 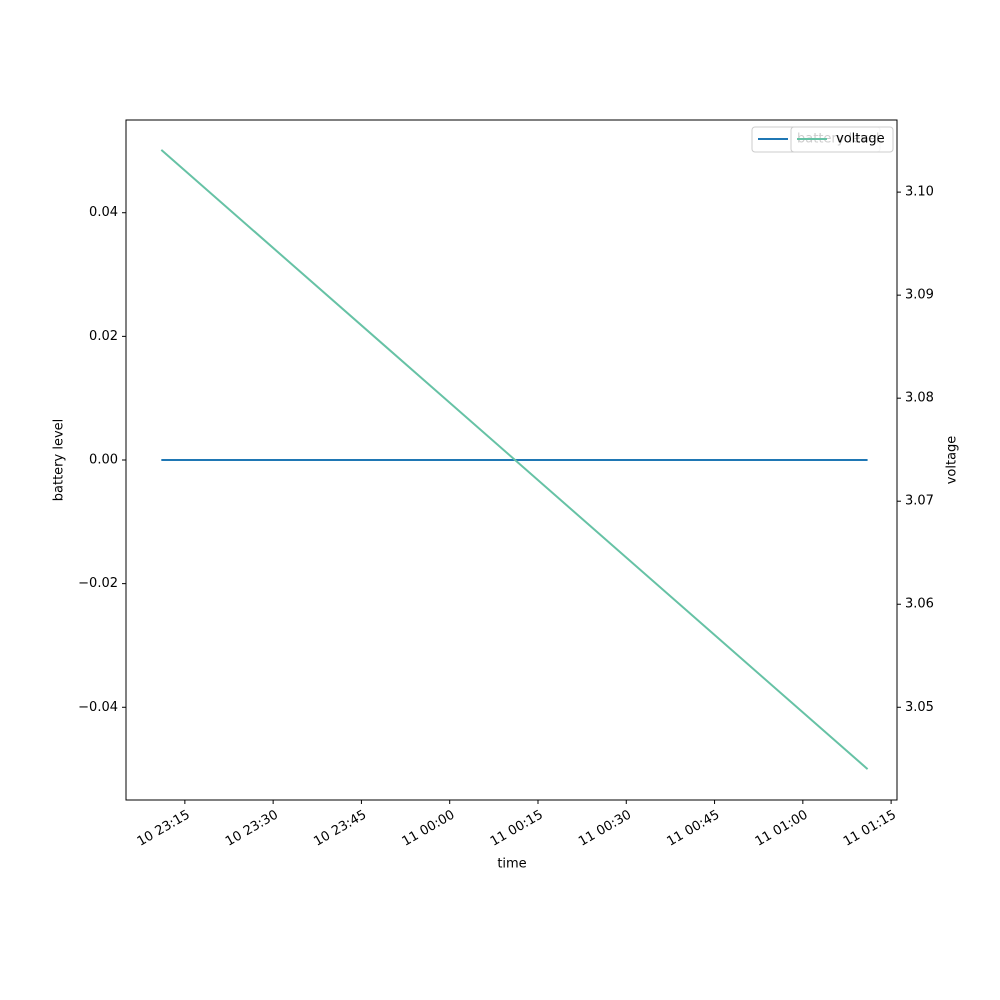 What do you see at coordinates (103, 460) in the screenshot?
I see `y-tick-label: 0.00` at bounding box center [103, 460].